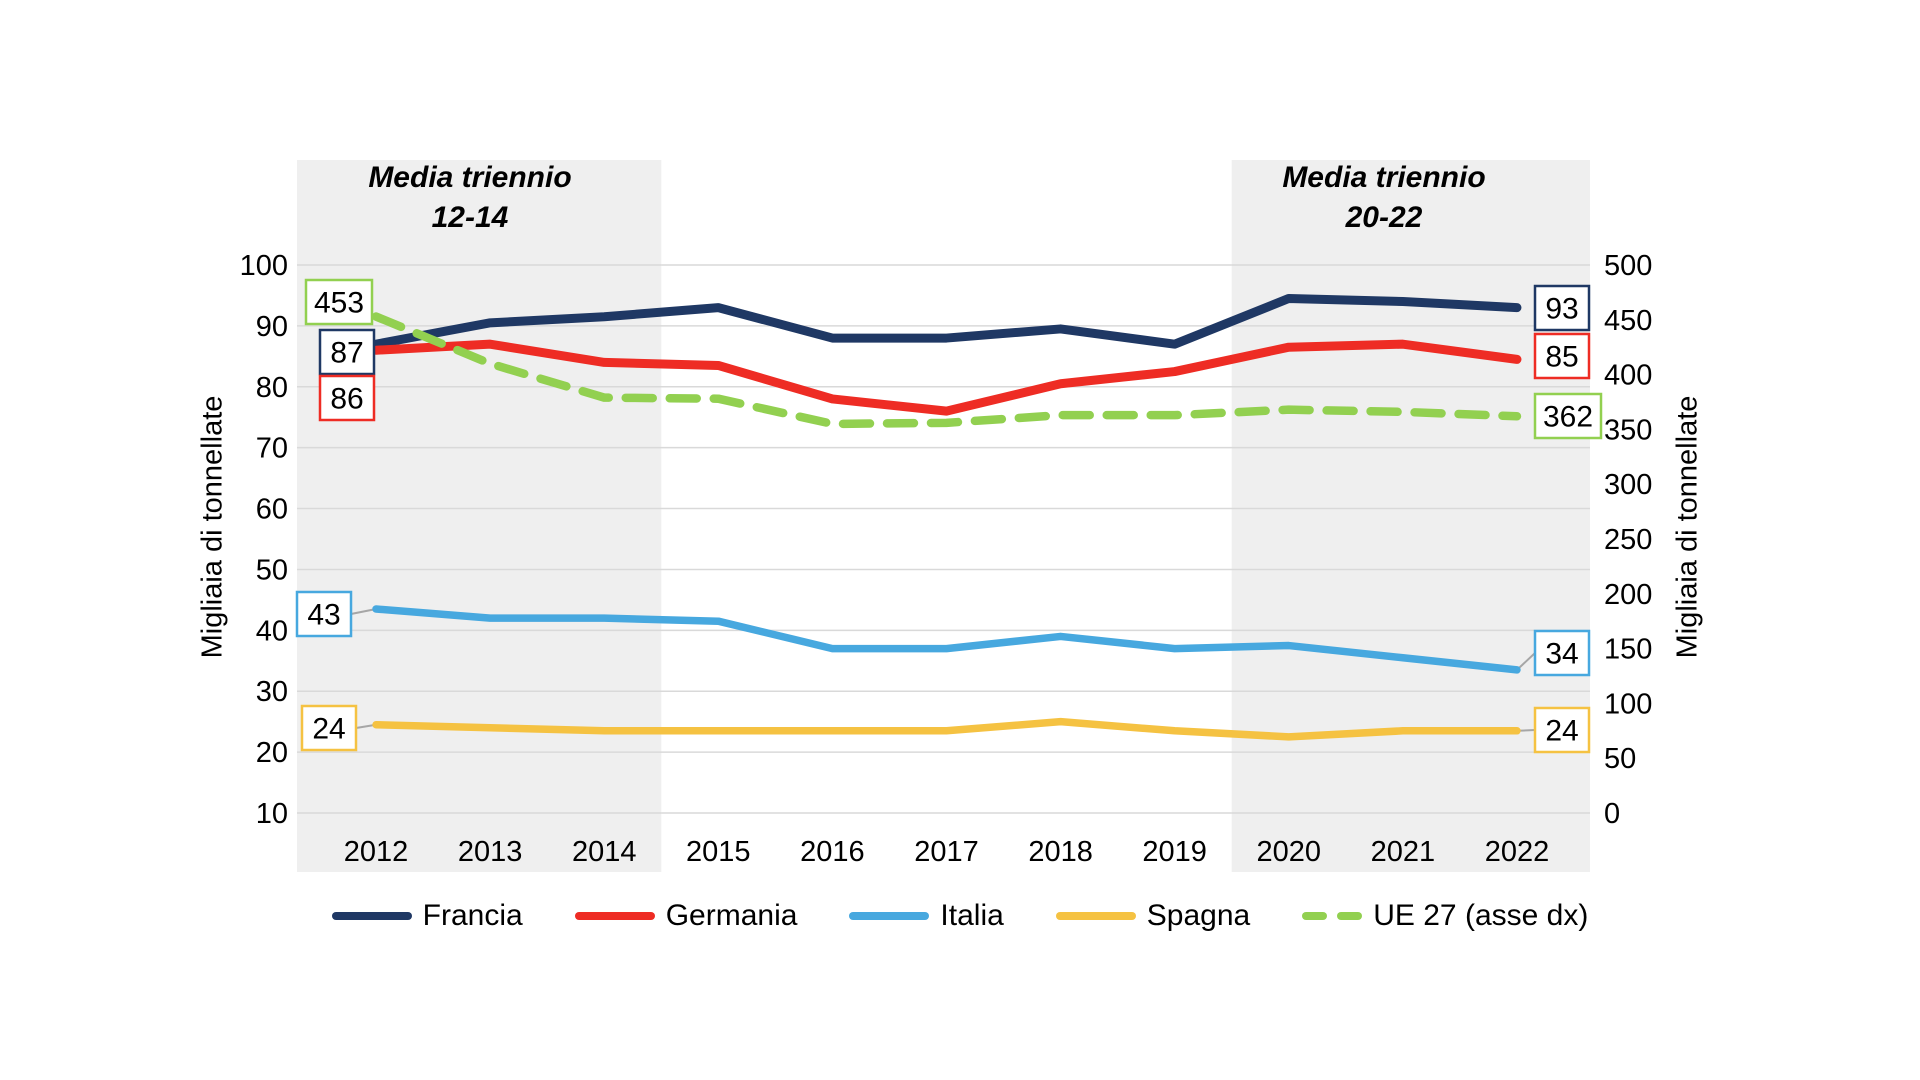 This screenshot has width=1920, height=1080. I want to click on right-axis-tick-350: 350, so click(1628, 430).